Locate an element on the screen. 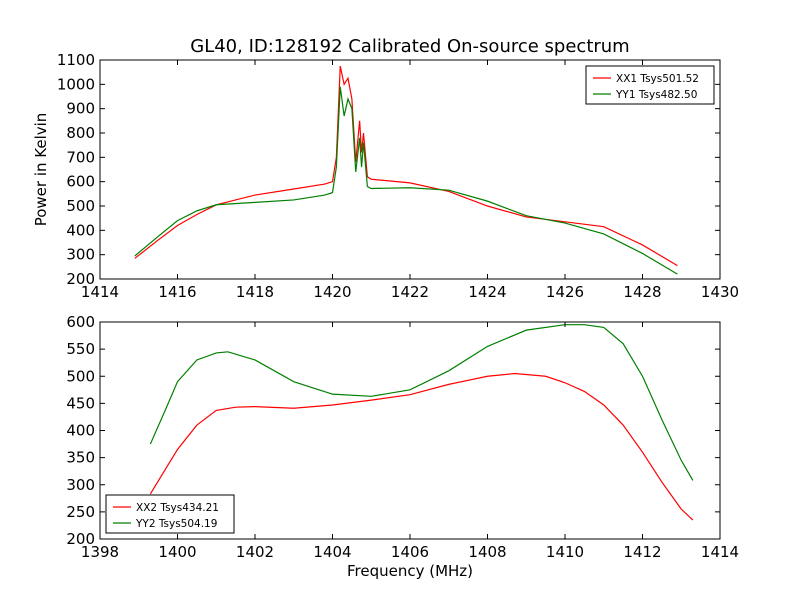  y-tick-label-1-3: 350 is located at coordinates (80, 458).